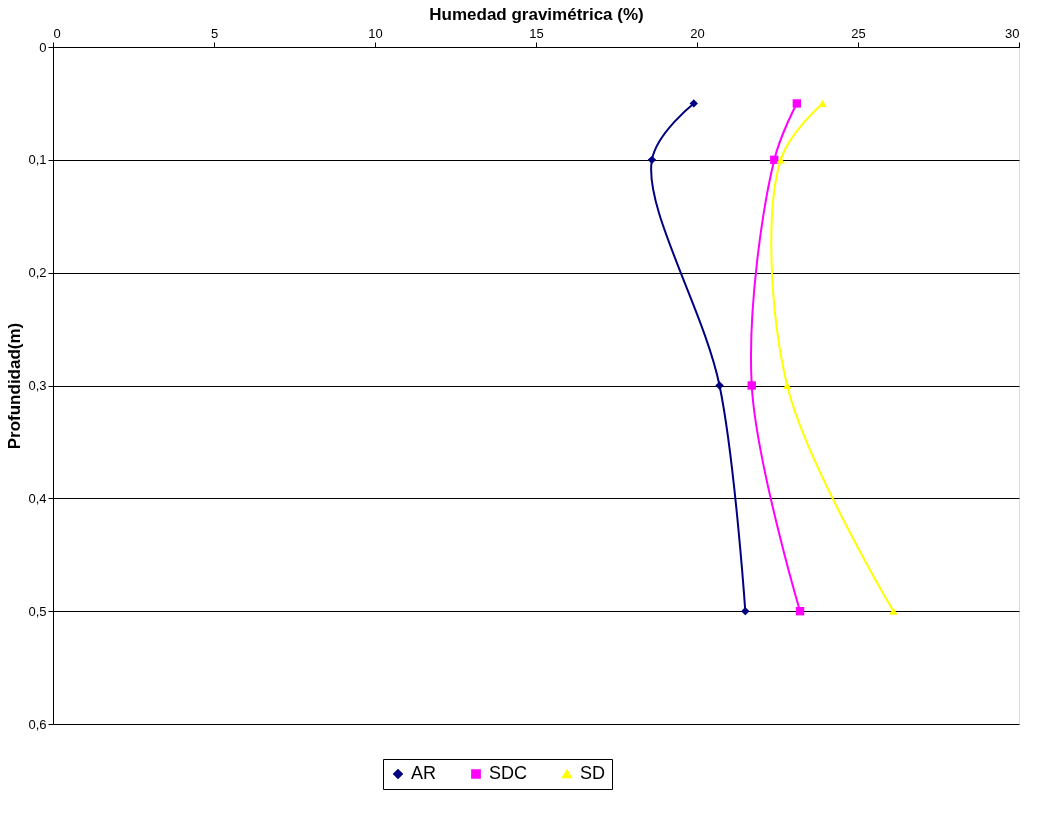  Describe the element at coordinates (37, 498) in the screenshot. I see `y-tick-label: 0,4` at that location.